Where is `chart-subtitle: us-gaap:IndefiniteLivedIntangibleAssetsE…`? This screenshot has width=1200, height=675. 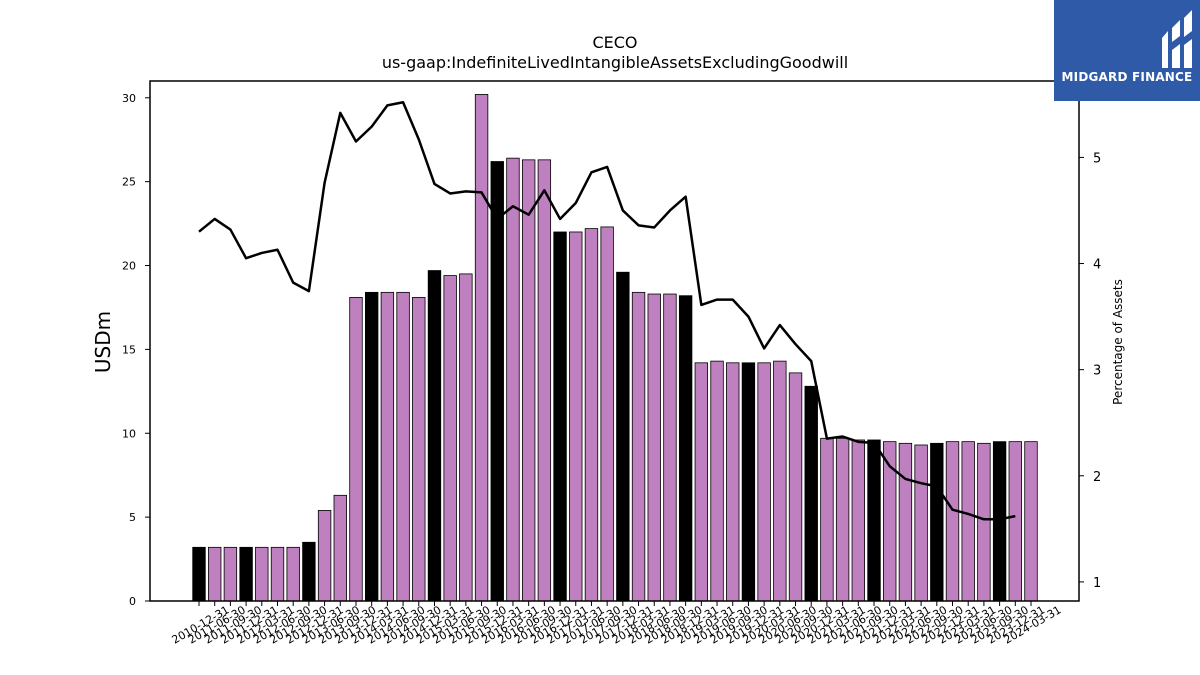
chart-subtitle: us-gaap:IndefiniteLivedIntangibleAssetsE… is located at coordinates (615, 62).